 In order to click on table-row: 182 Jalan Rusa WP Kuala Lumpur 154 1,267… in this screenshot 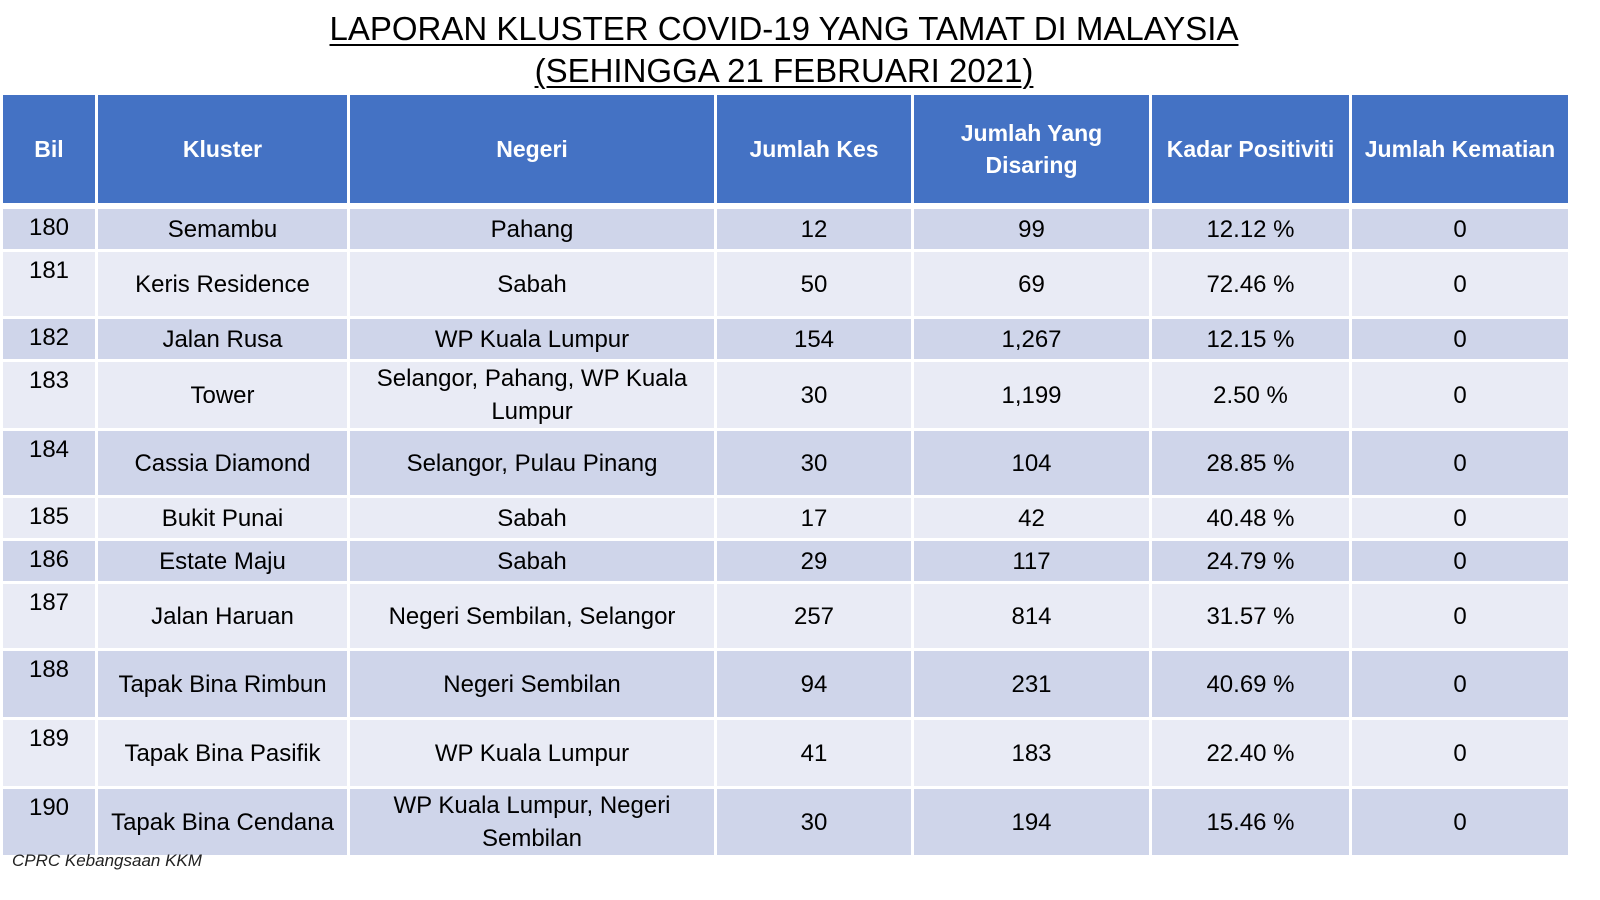, I will do `click(785, 337)`.